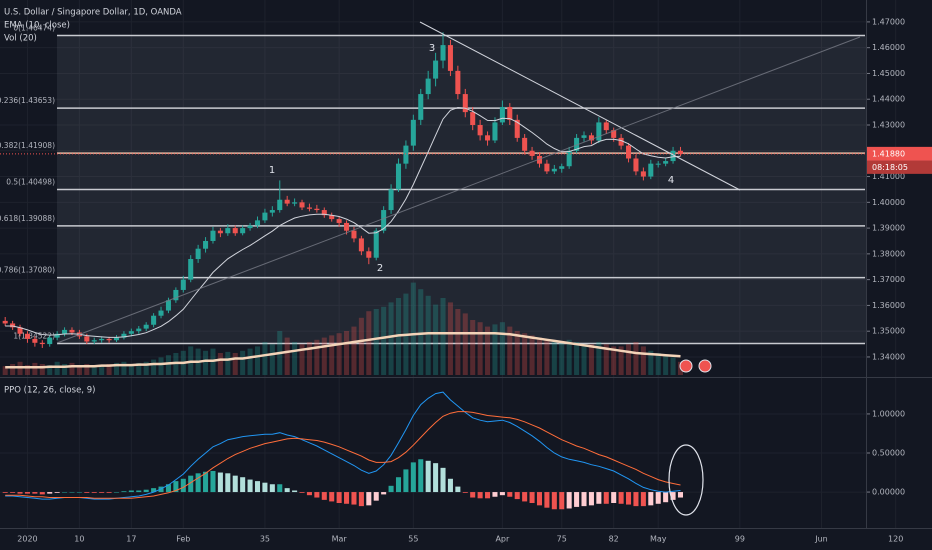  What do you see at coordinates (888, 305) in the screenshot?
I see `y-tick-label: 1.36000` at bounding box center [888, 305].